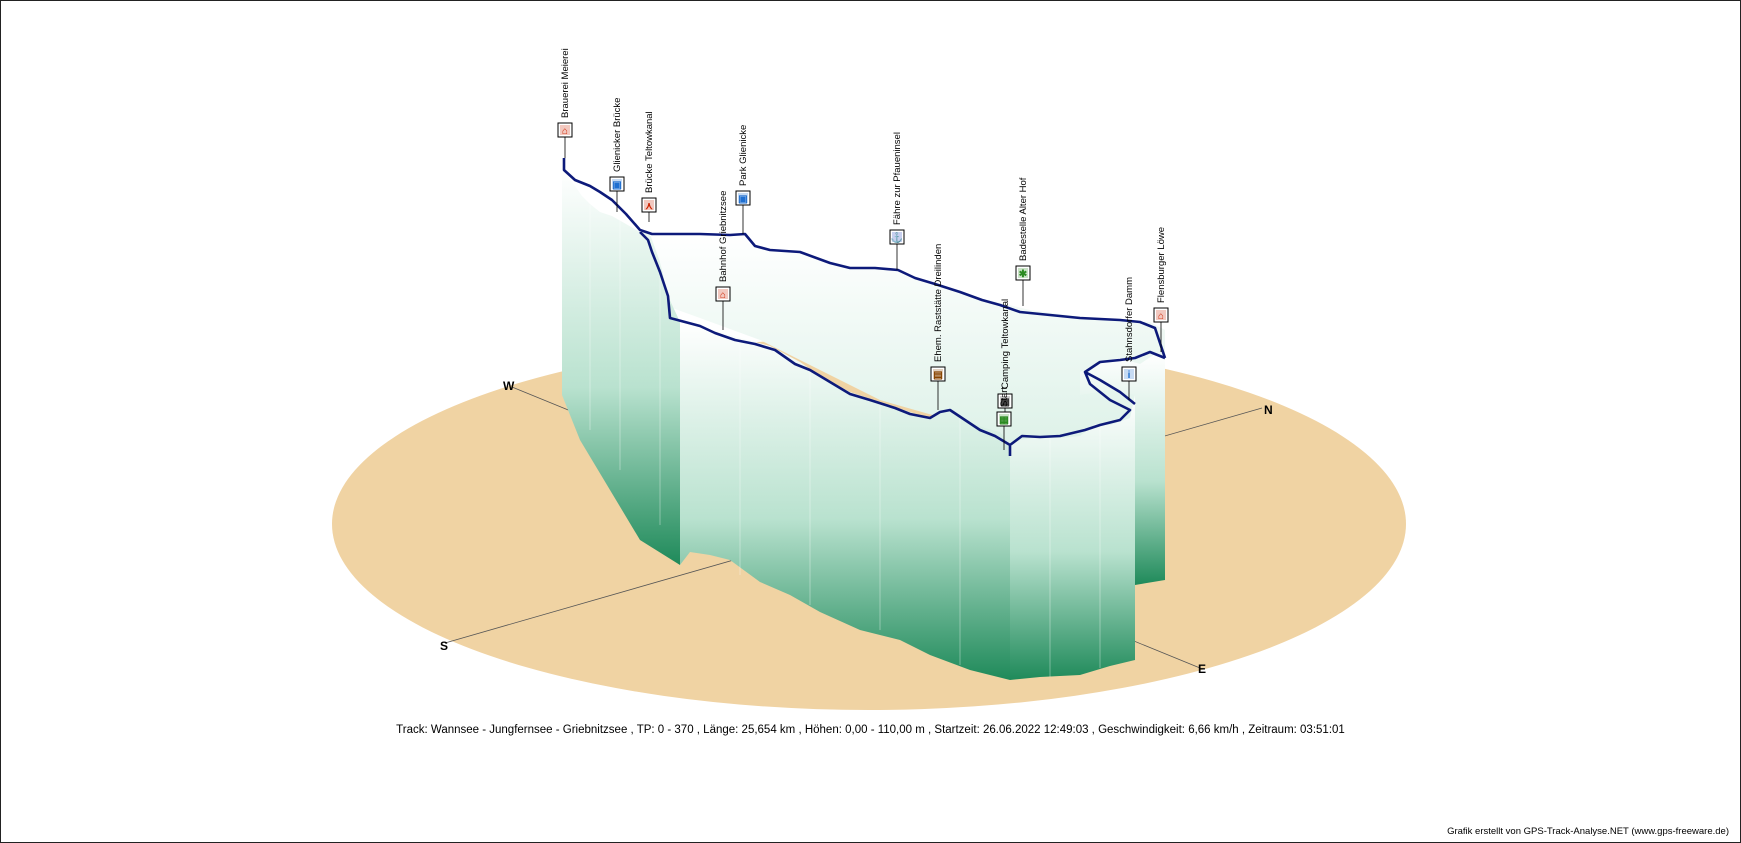 The height and width of the screenshot is (843, 1741). Describe the element at coordinates (1122, 469) in the screenshot. I see `front-wall-northeast` at that location.